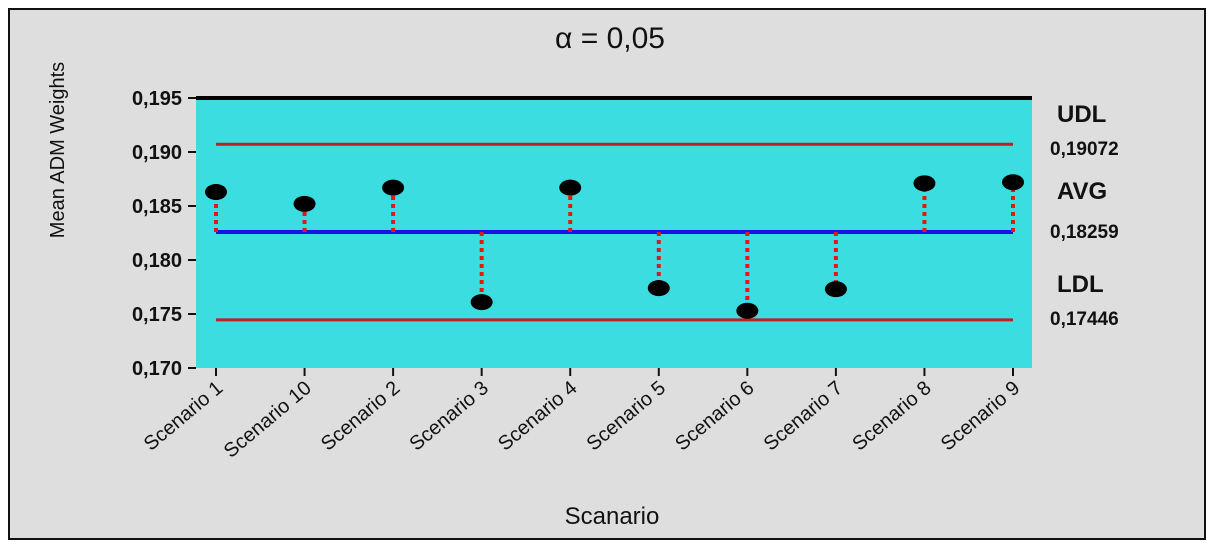  Describe the element at coordinates (1080, 284) in the screenshot. I see `ldl-label: LDL` at that location.